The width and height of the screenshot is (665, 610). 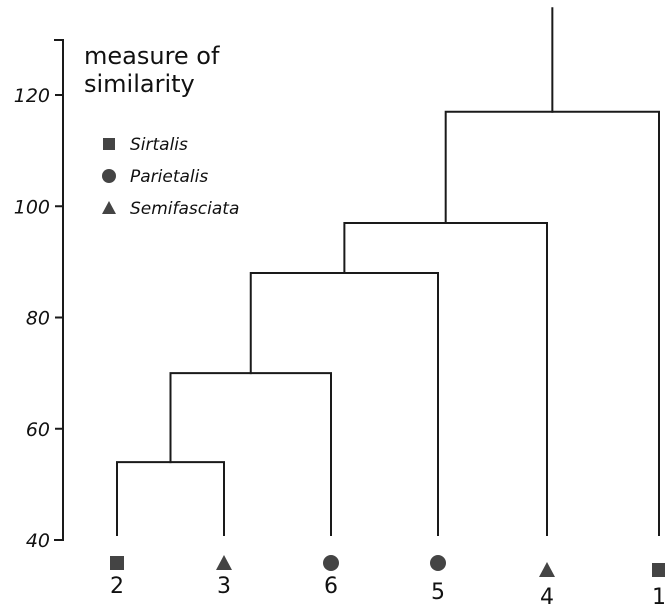 I want to click on legend-label-sirtalis: Sirtalis, so click(x=159, y=145).